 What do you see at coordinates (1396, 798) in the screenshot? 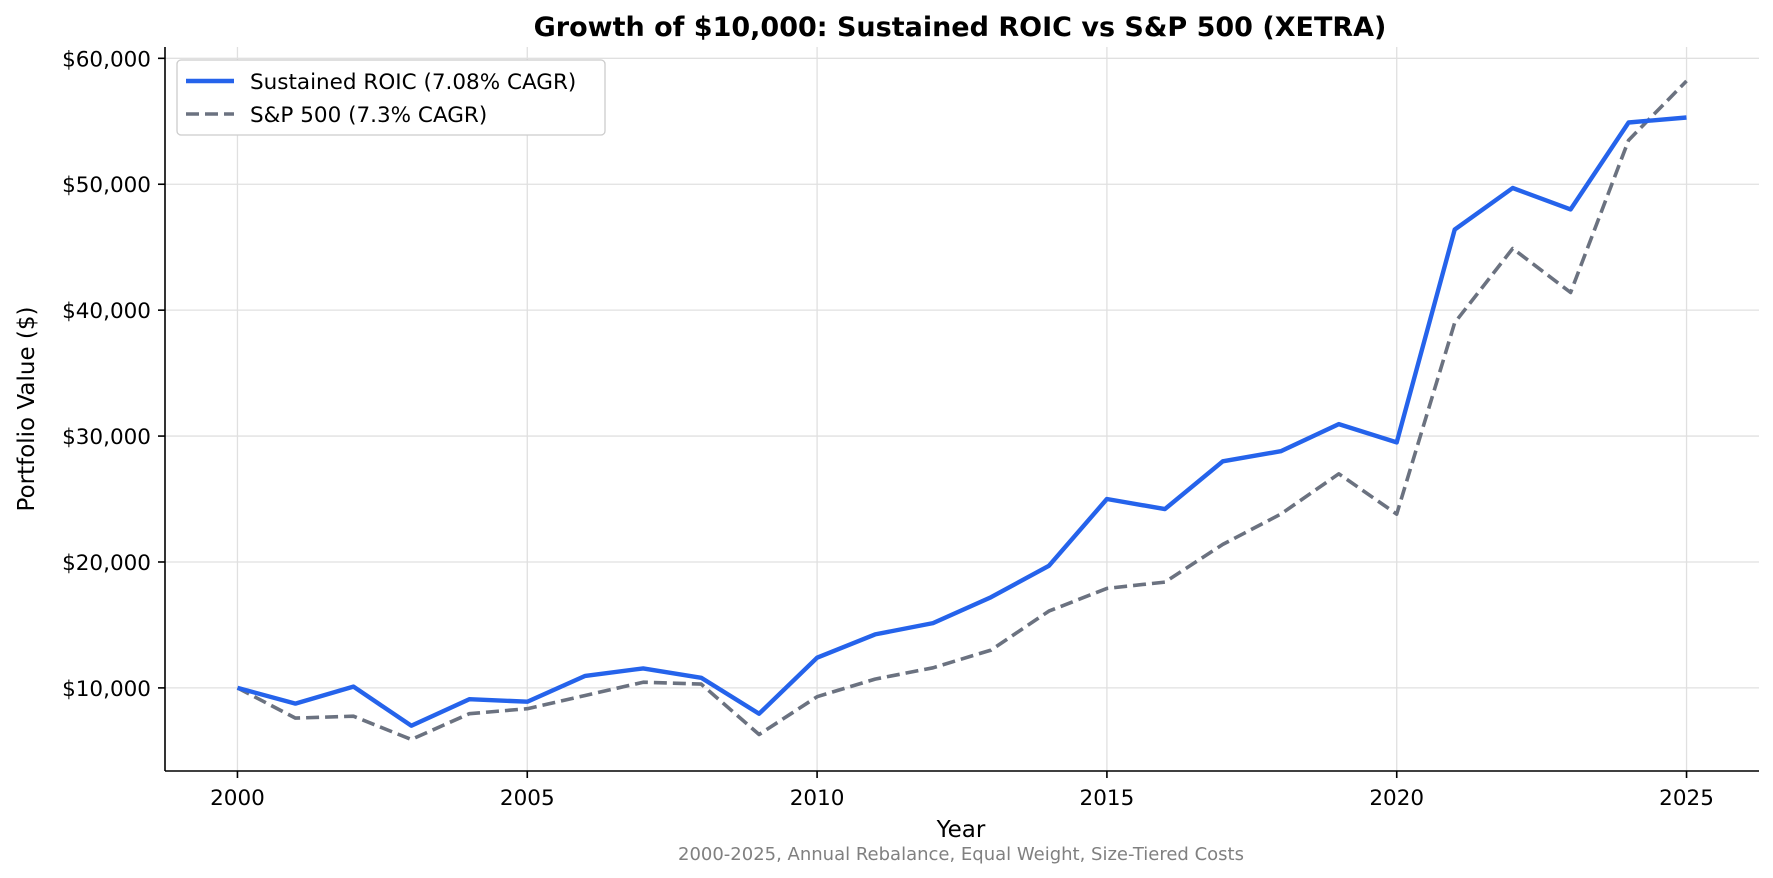
I see `x-tick-label: 2020` at bounding box center [1396, 798].